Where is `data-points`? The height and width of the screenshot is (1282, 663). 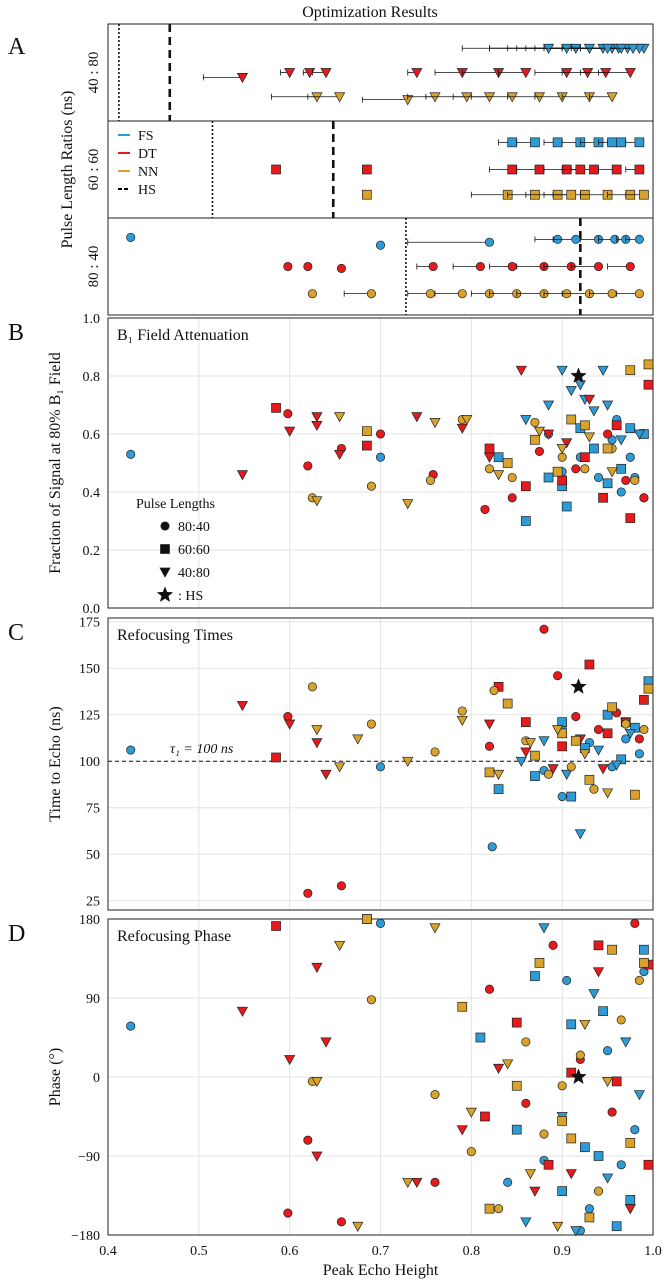
data-points is located at coordinates (390, 442).